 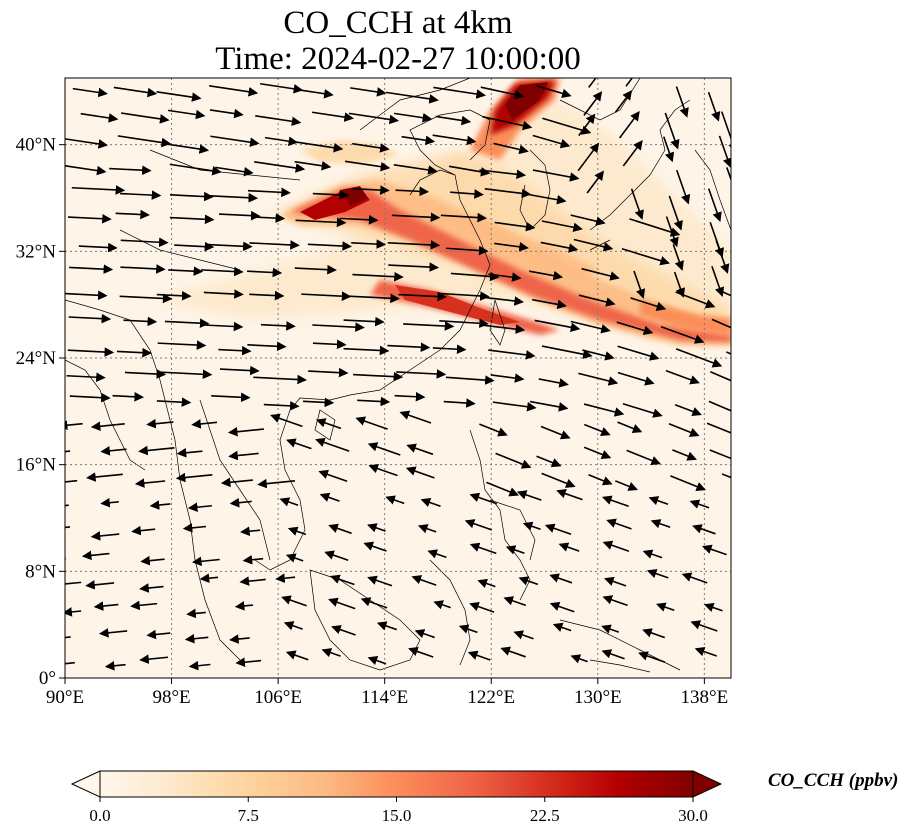 I want to click on lat-tick-label: 16°N, so click(x=36, y=465).